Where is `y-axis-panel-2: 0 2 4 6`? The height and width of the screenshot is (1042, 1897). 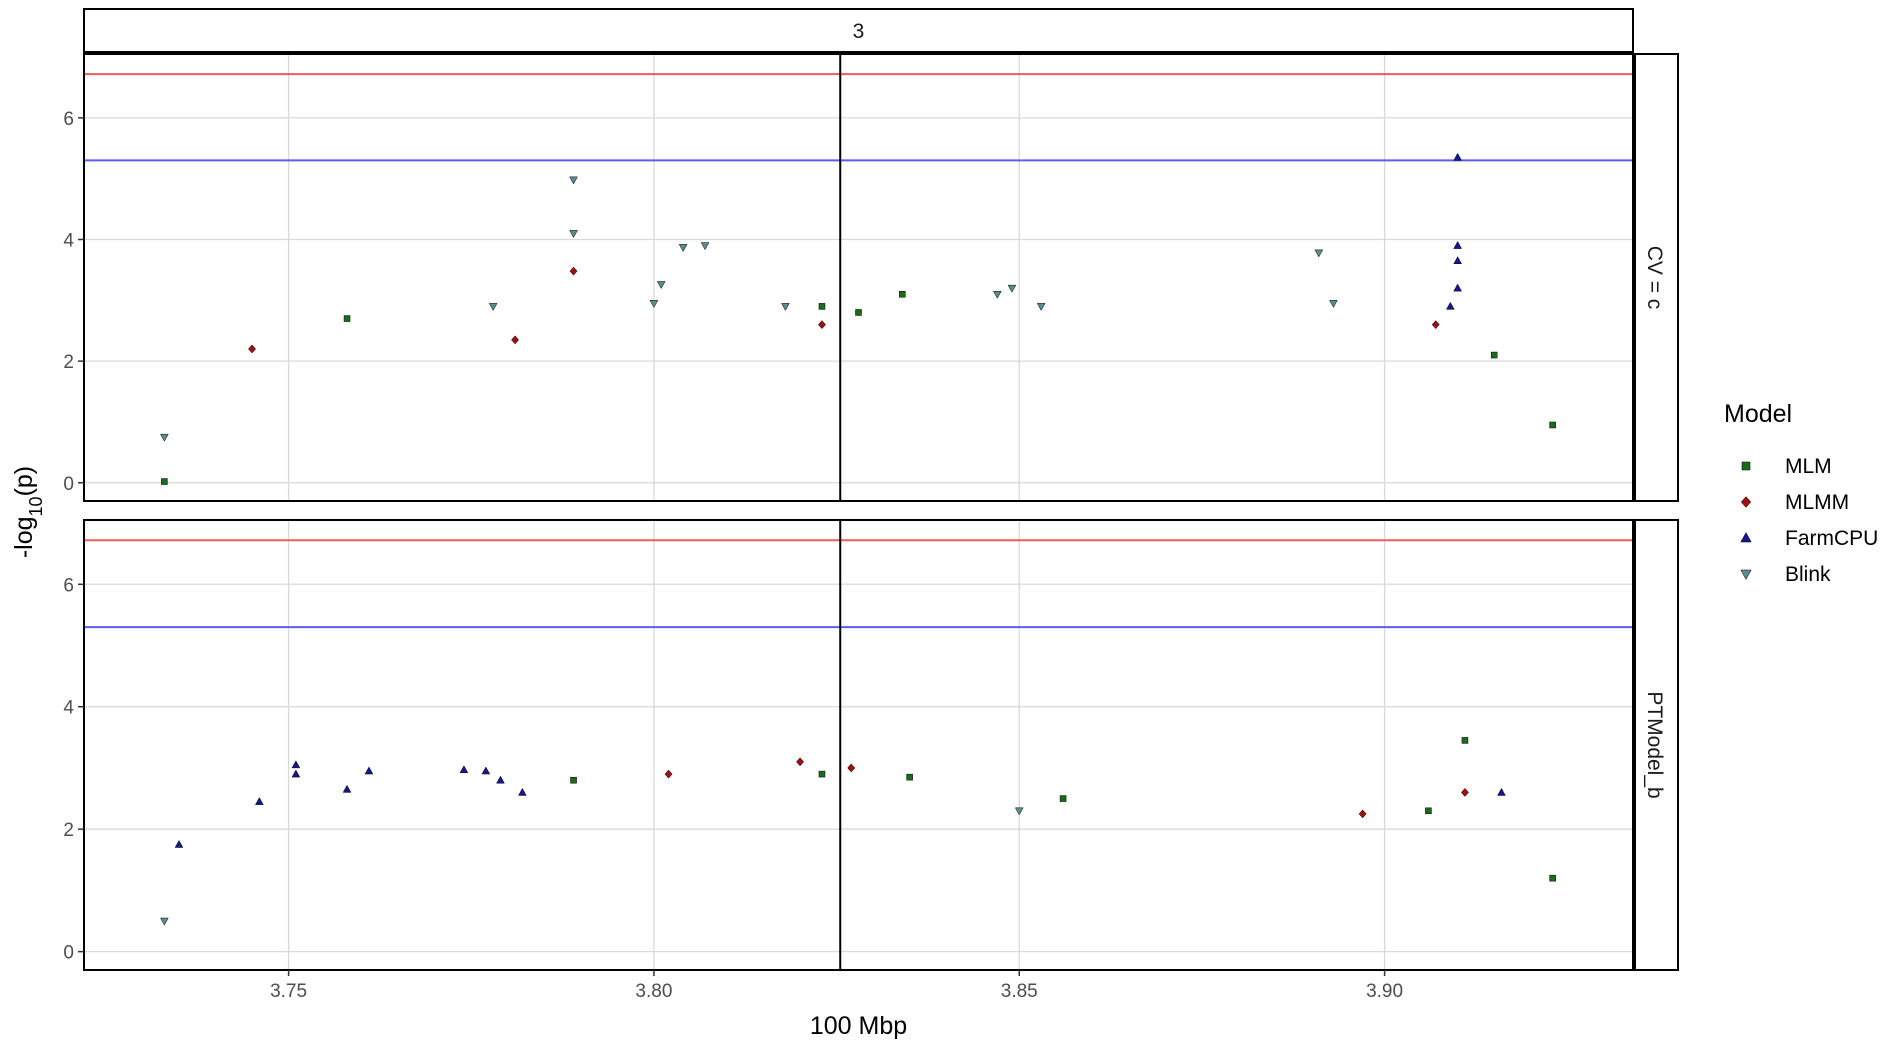
y-axis-panel-2: 0 2 4 6 is located at coordinates (73, 769).